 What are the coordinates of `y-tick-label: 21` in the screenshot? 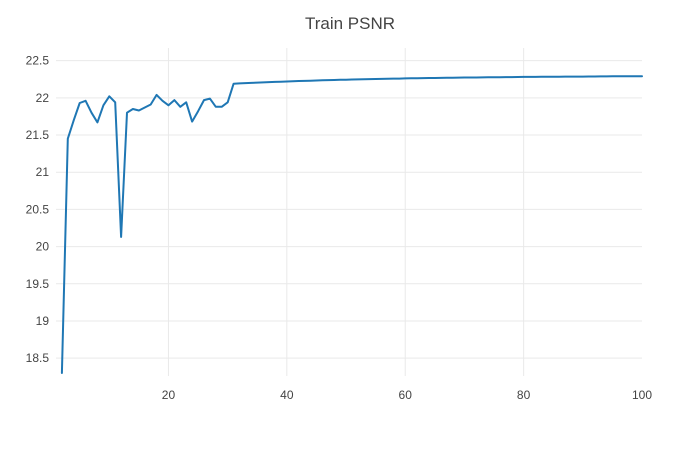 It's located at (43, 172).